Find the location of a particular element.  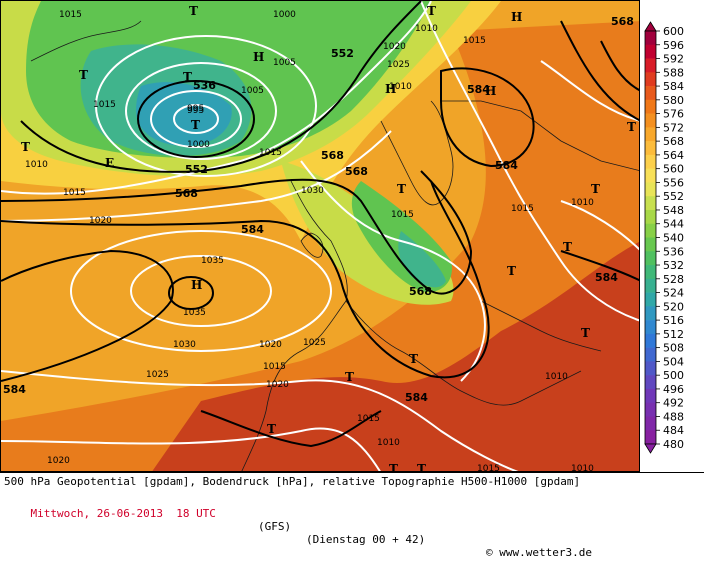

colorbar-label: 600 is located at coordinates (673, 31).